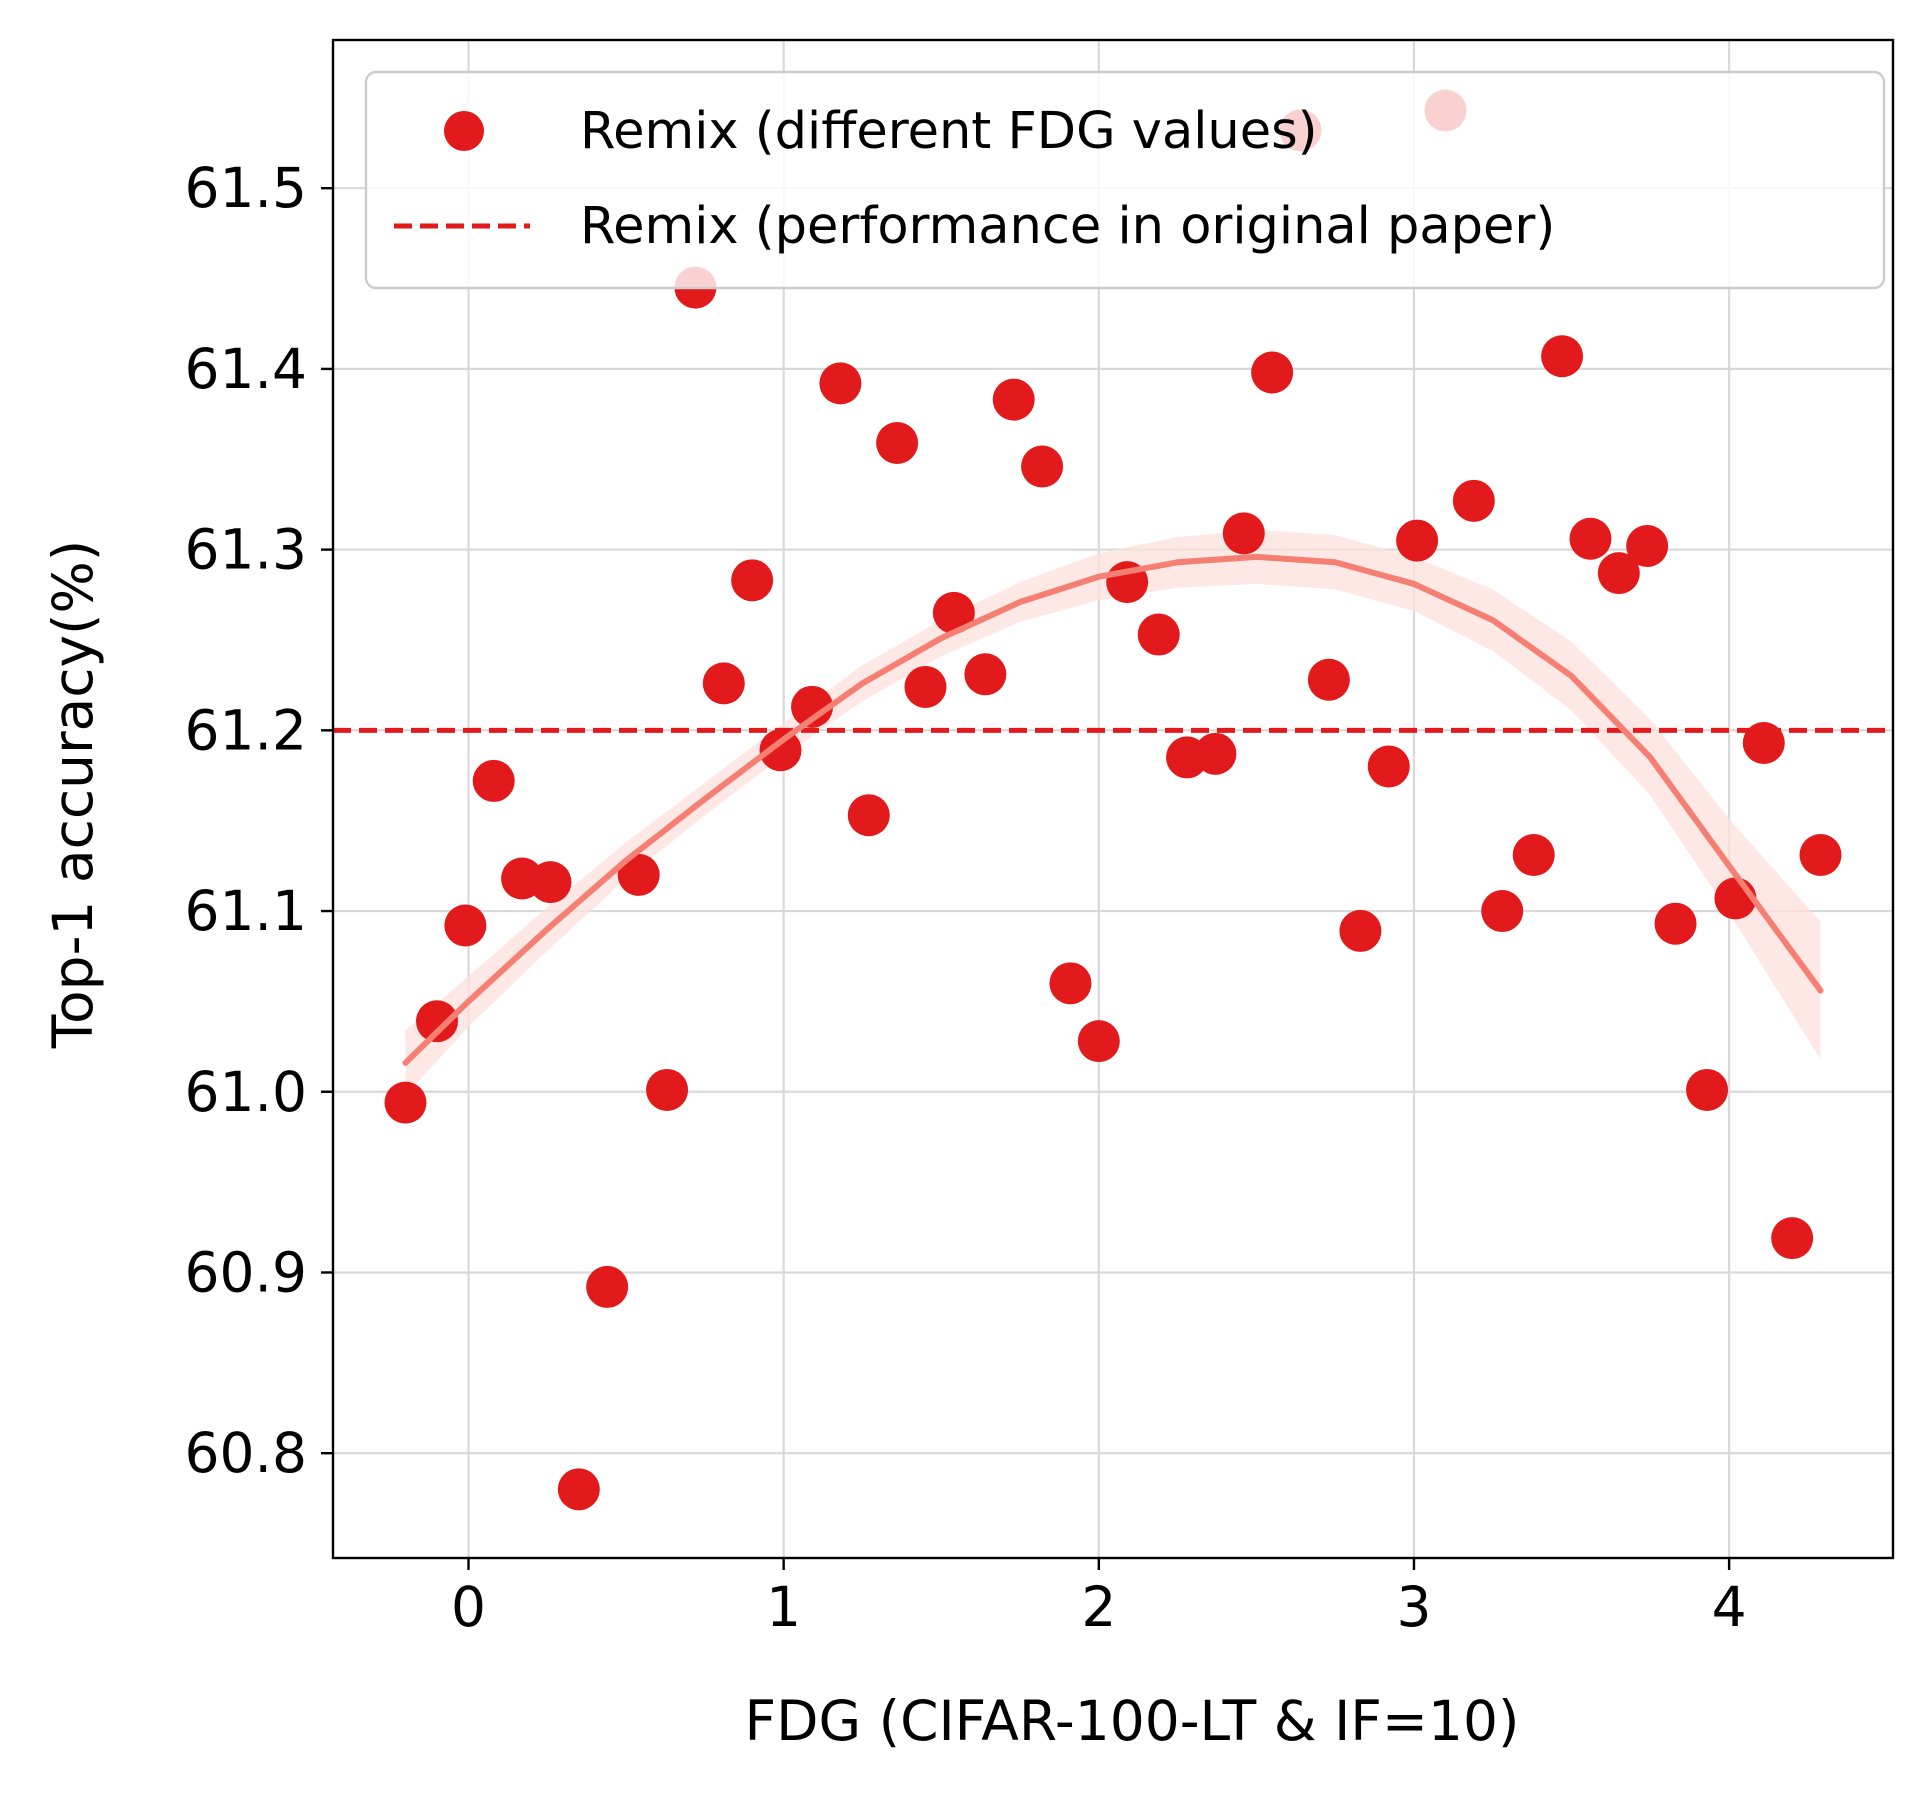  I want to click on x-tick-label: 2, so click(1098, 1607).